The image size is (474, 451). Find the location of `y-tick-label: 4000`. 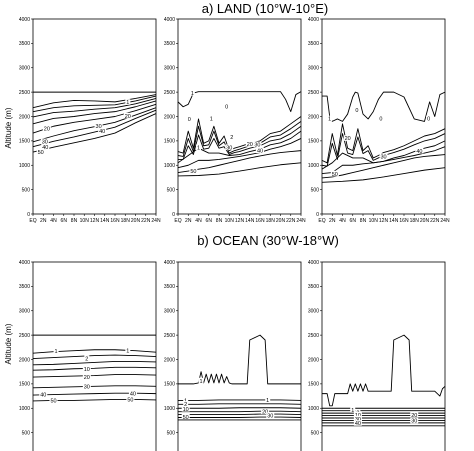

y-tick-label: 4000 is located at coordinates (313, 263).